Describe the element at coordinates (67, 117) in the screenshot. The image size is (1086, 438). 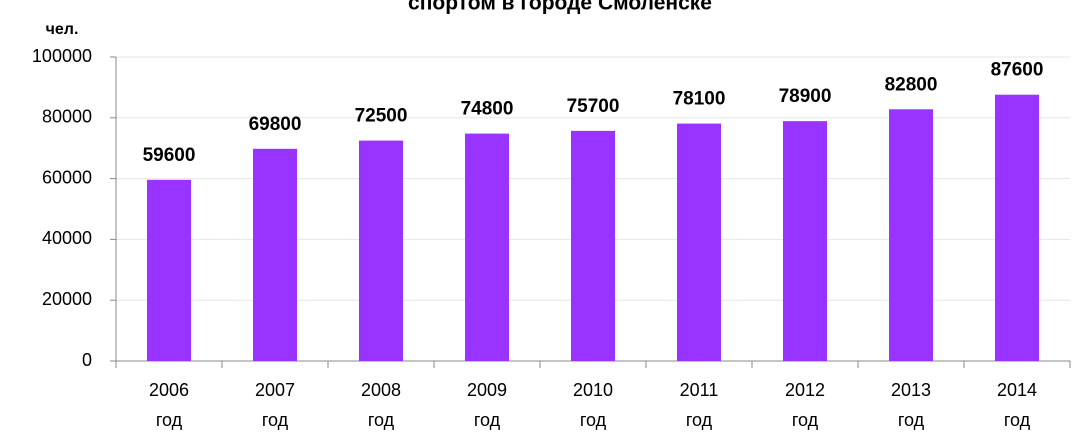
I see `y-tick-label: 80000` at that location.